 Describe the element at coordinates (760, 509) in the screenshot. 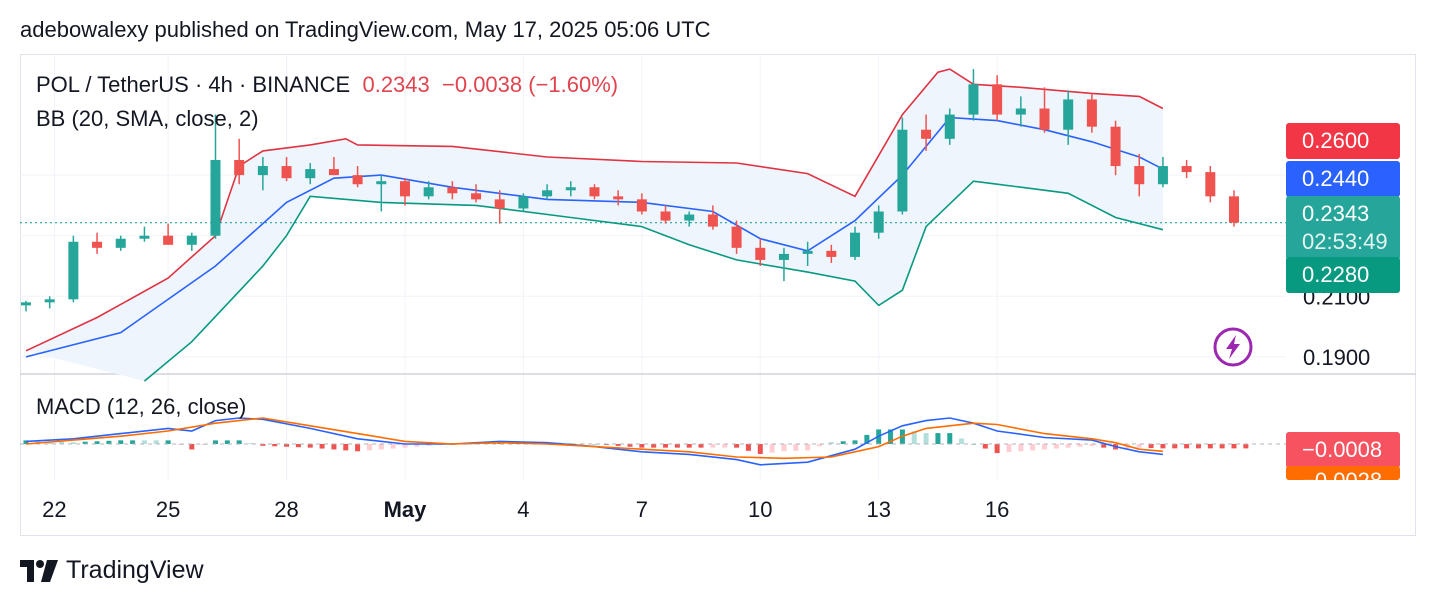

I see `x-tick-label: 10` at that location.